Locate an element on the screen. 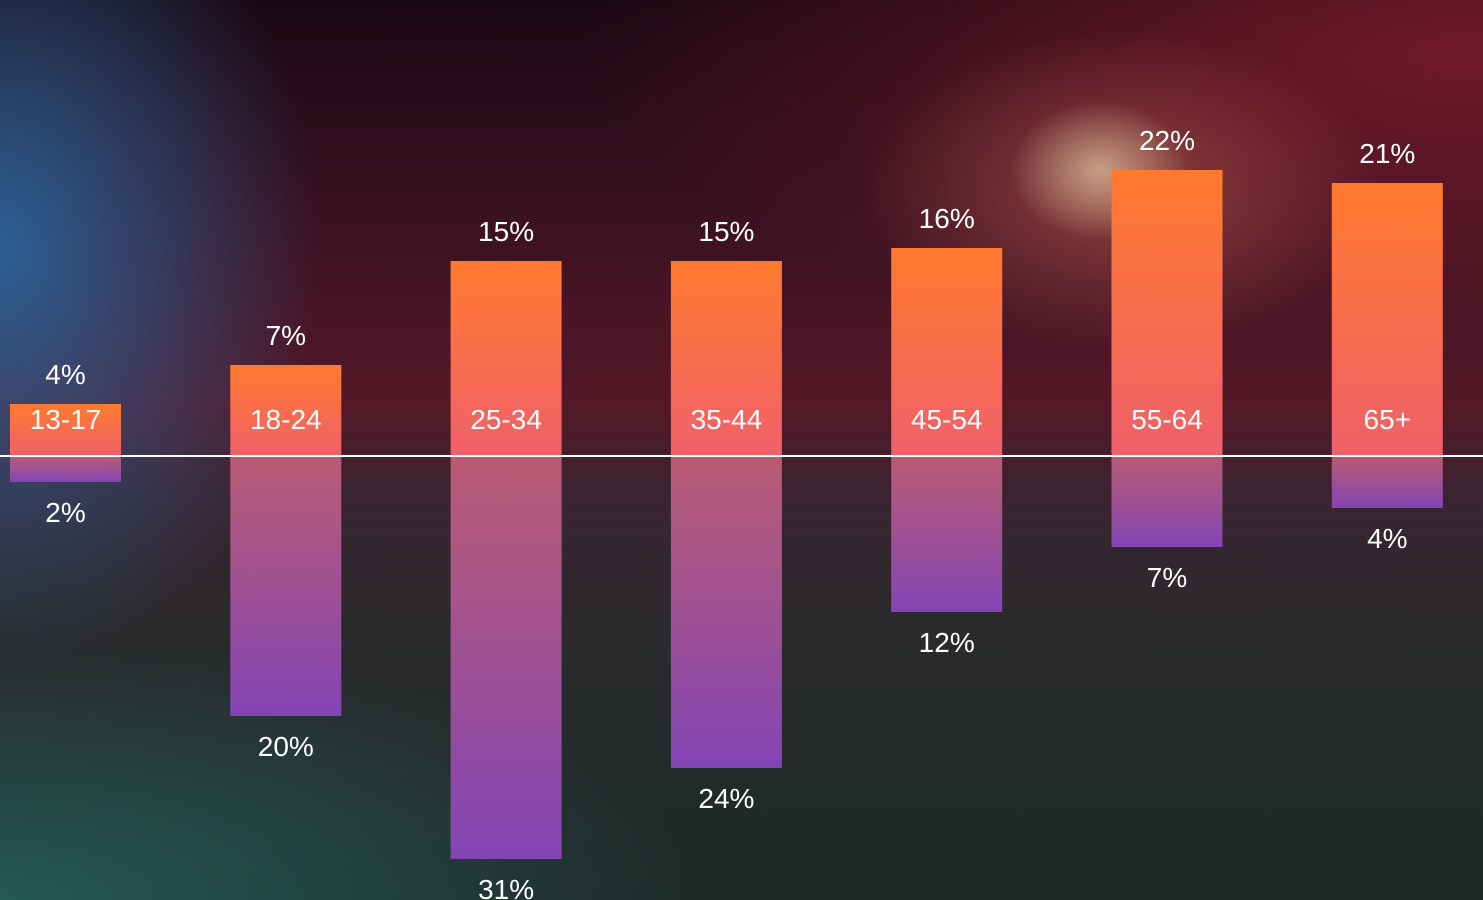 The image size is (1483, 900). value-label-lower-25-34: 31% is located at coordinates (506, 887).